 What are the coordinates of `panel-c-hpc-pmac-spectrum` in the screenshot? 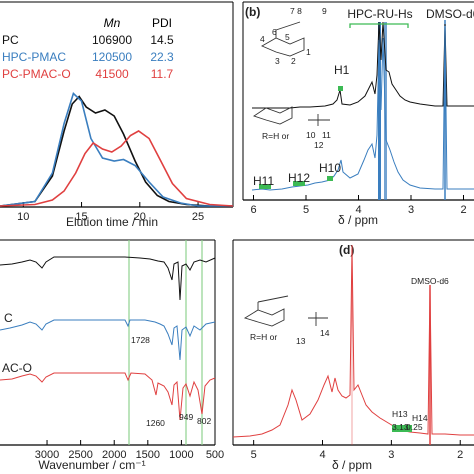 It's located at (108, 340).